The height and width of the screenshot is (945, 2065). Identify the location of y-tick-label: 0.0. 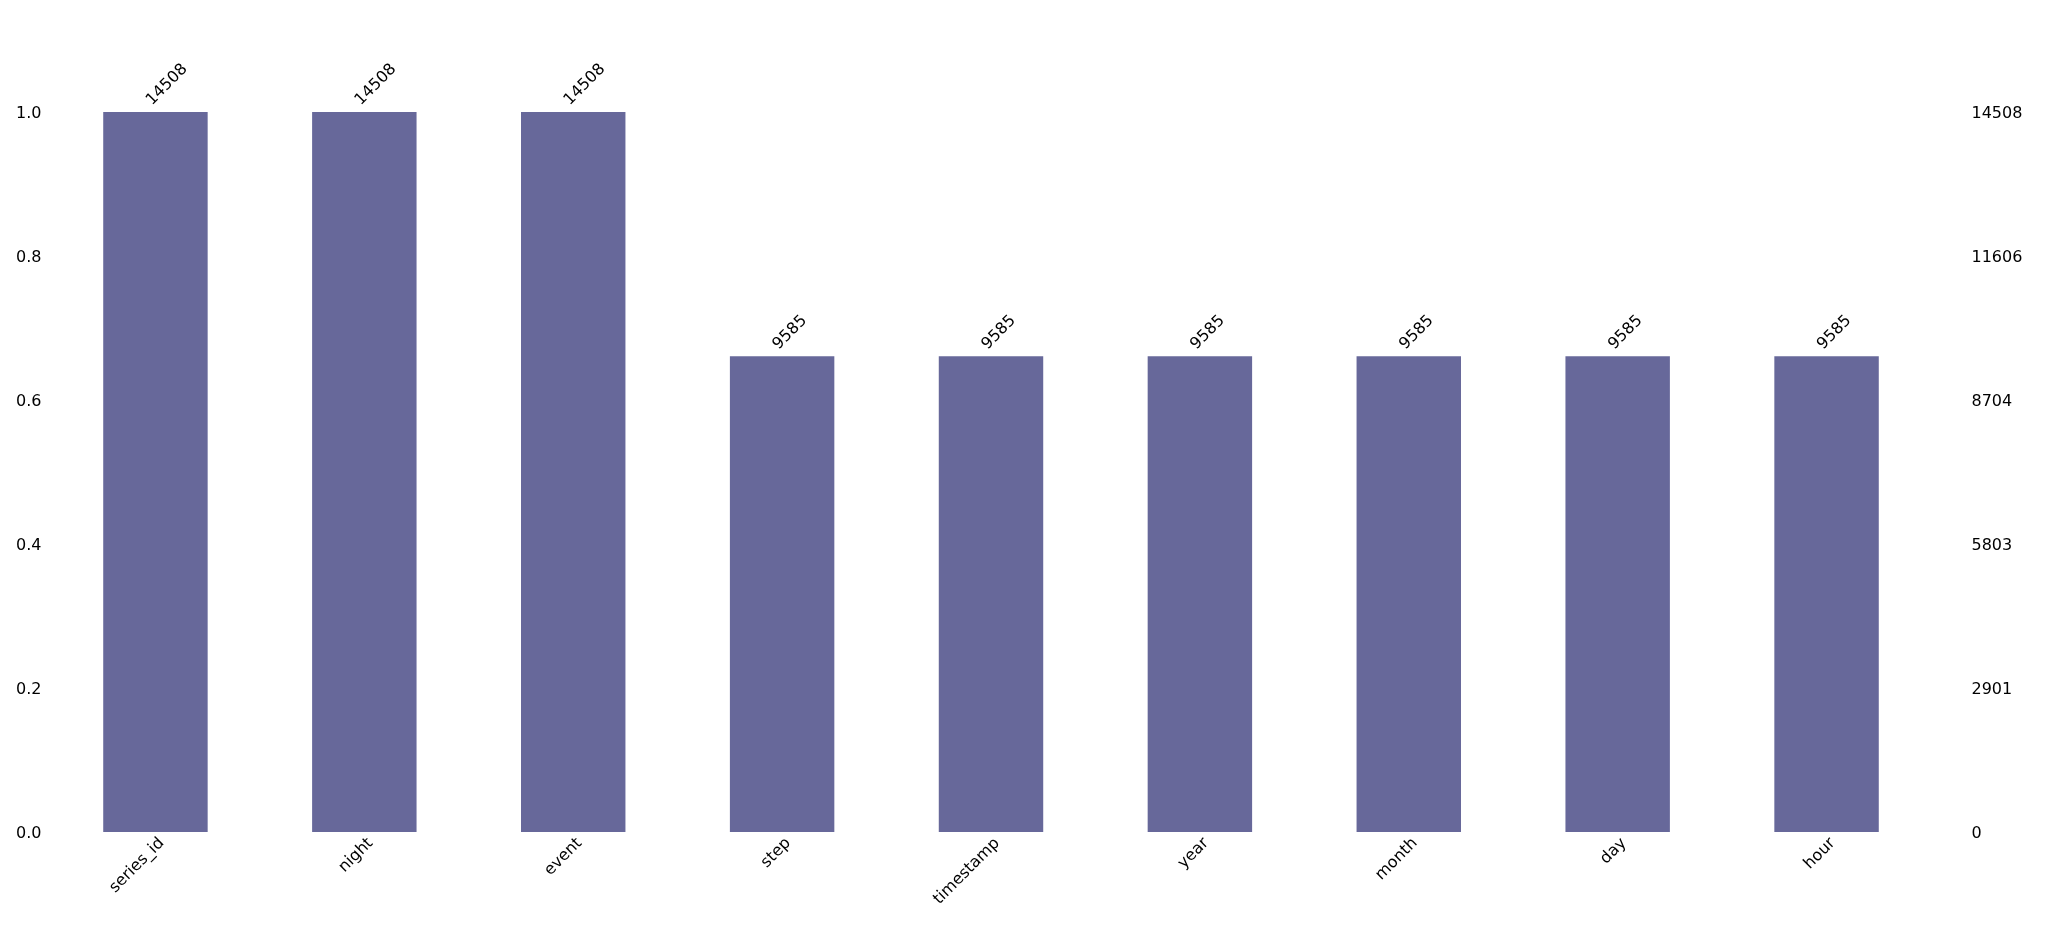
(29, 832).